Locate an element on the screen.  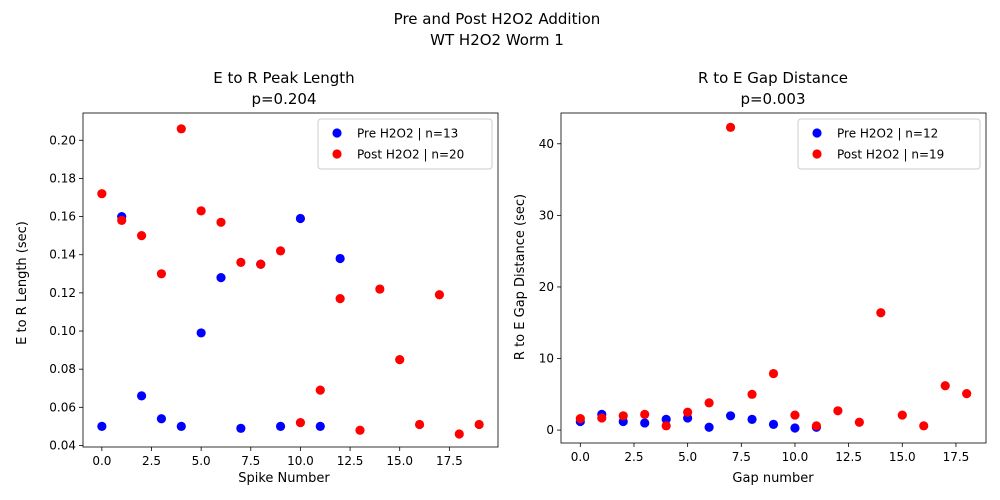
left-y-axis-label: E to R Length (sec) is located at coordinates (22, 283).